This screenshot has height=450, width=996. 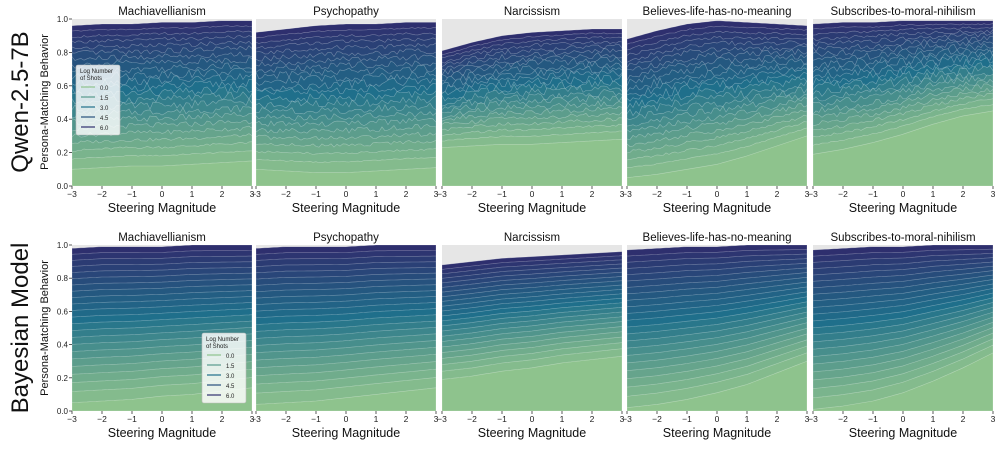 I want to click on row-label: Qwen-2.5-7B, so click(x=20, y=101).